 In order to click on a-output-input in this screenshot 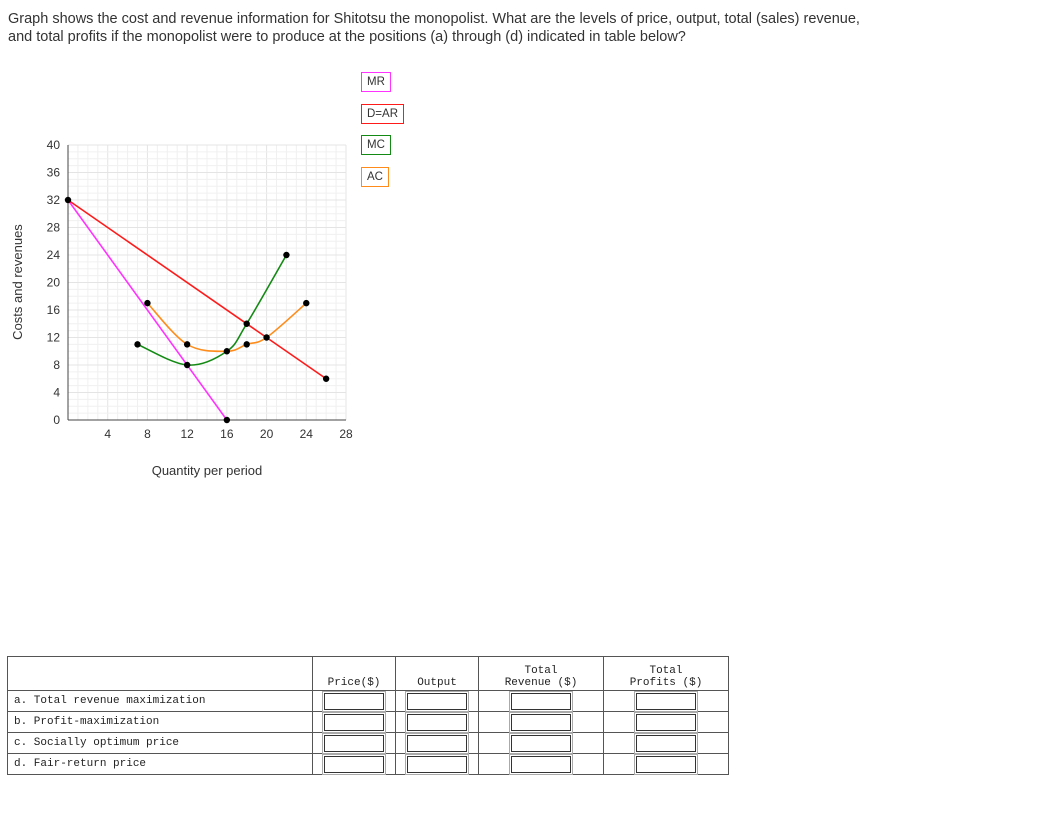, I will do `click(437, 701)`.